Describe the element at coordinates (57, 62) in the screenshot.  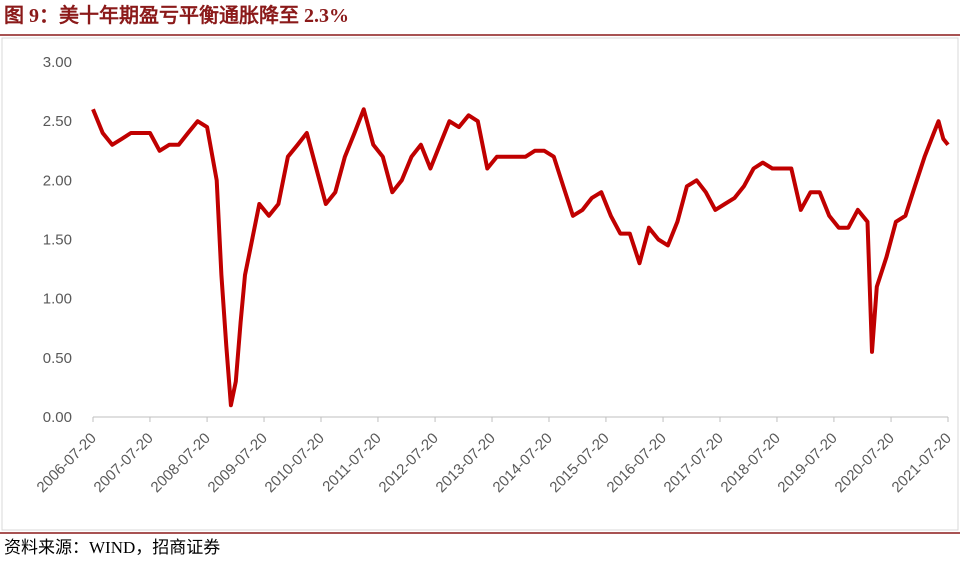
I see `y-tick-label: 3.00` at that location.